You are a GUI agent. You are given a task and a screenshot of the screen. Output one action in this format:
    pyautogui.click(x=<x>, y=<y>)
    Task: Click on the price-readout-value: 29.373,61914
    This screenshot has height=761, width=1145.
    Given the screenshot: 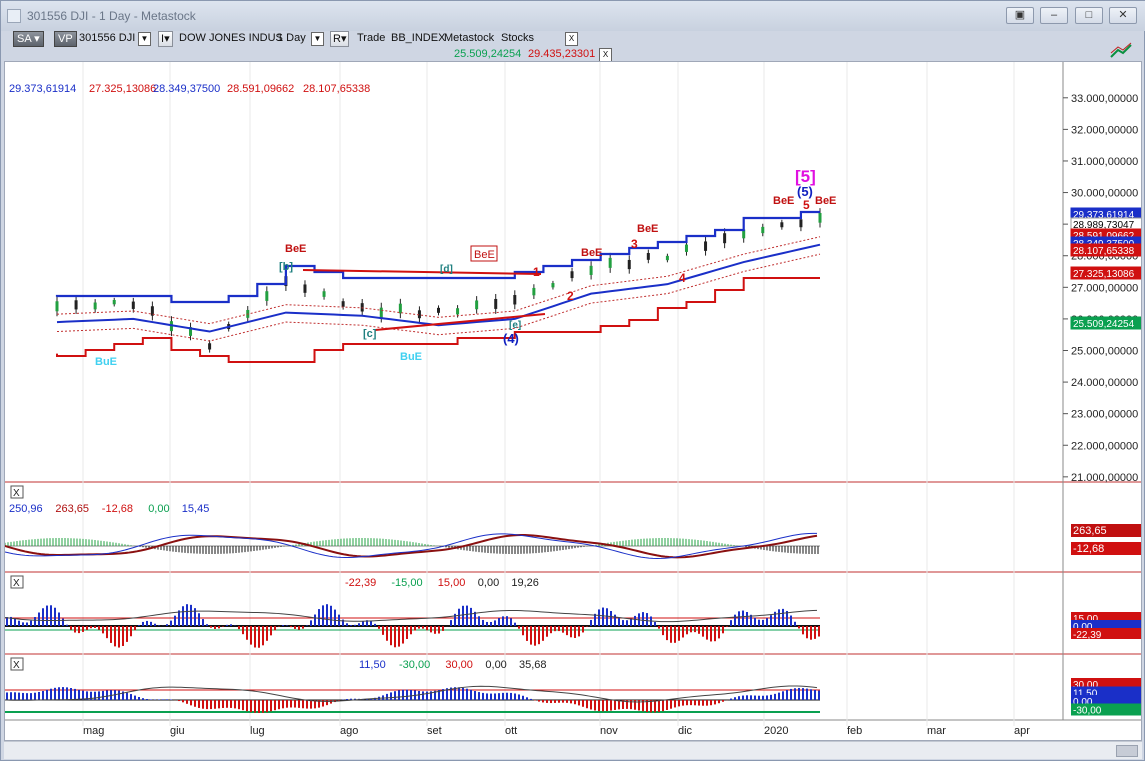 What is the action you would take?
    pyautogui.click(x=42, y=89)
    